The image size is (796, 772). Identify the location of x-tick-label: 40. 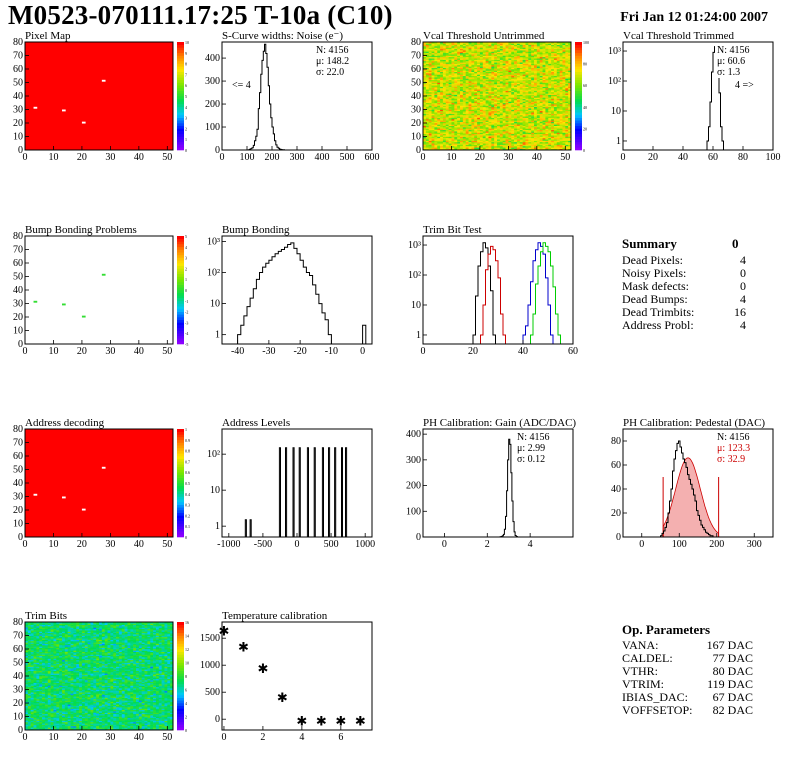
(139, 544).